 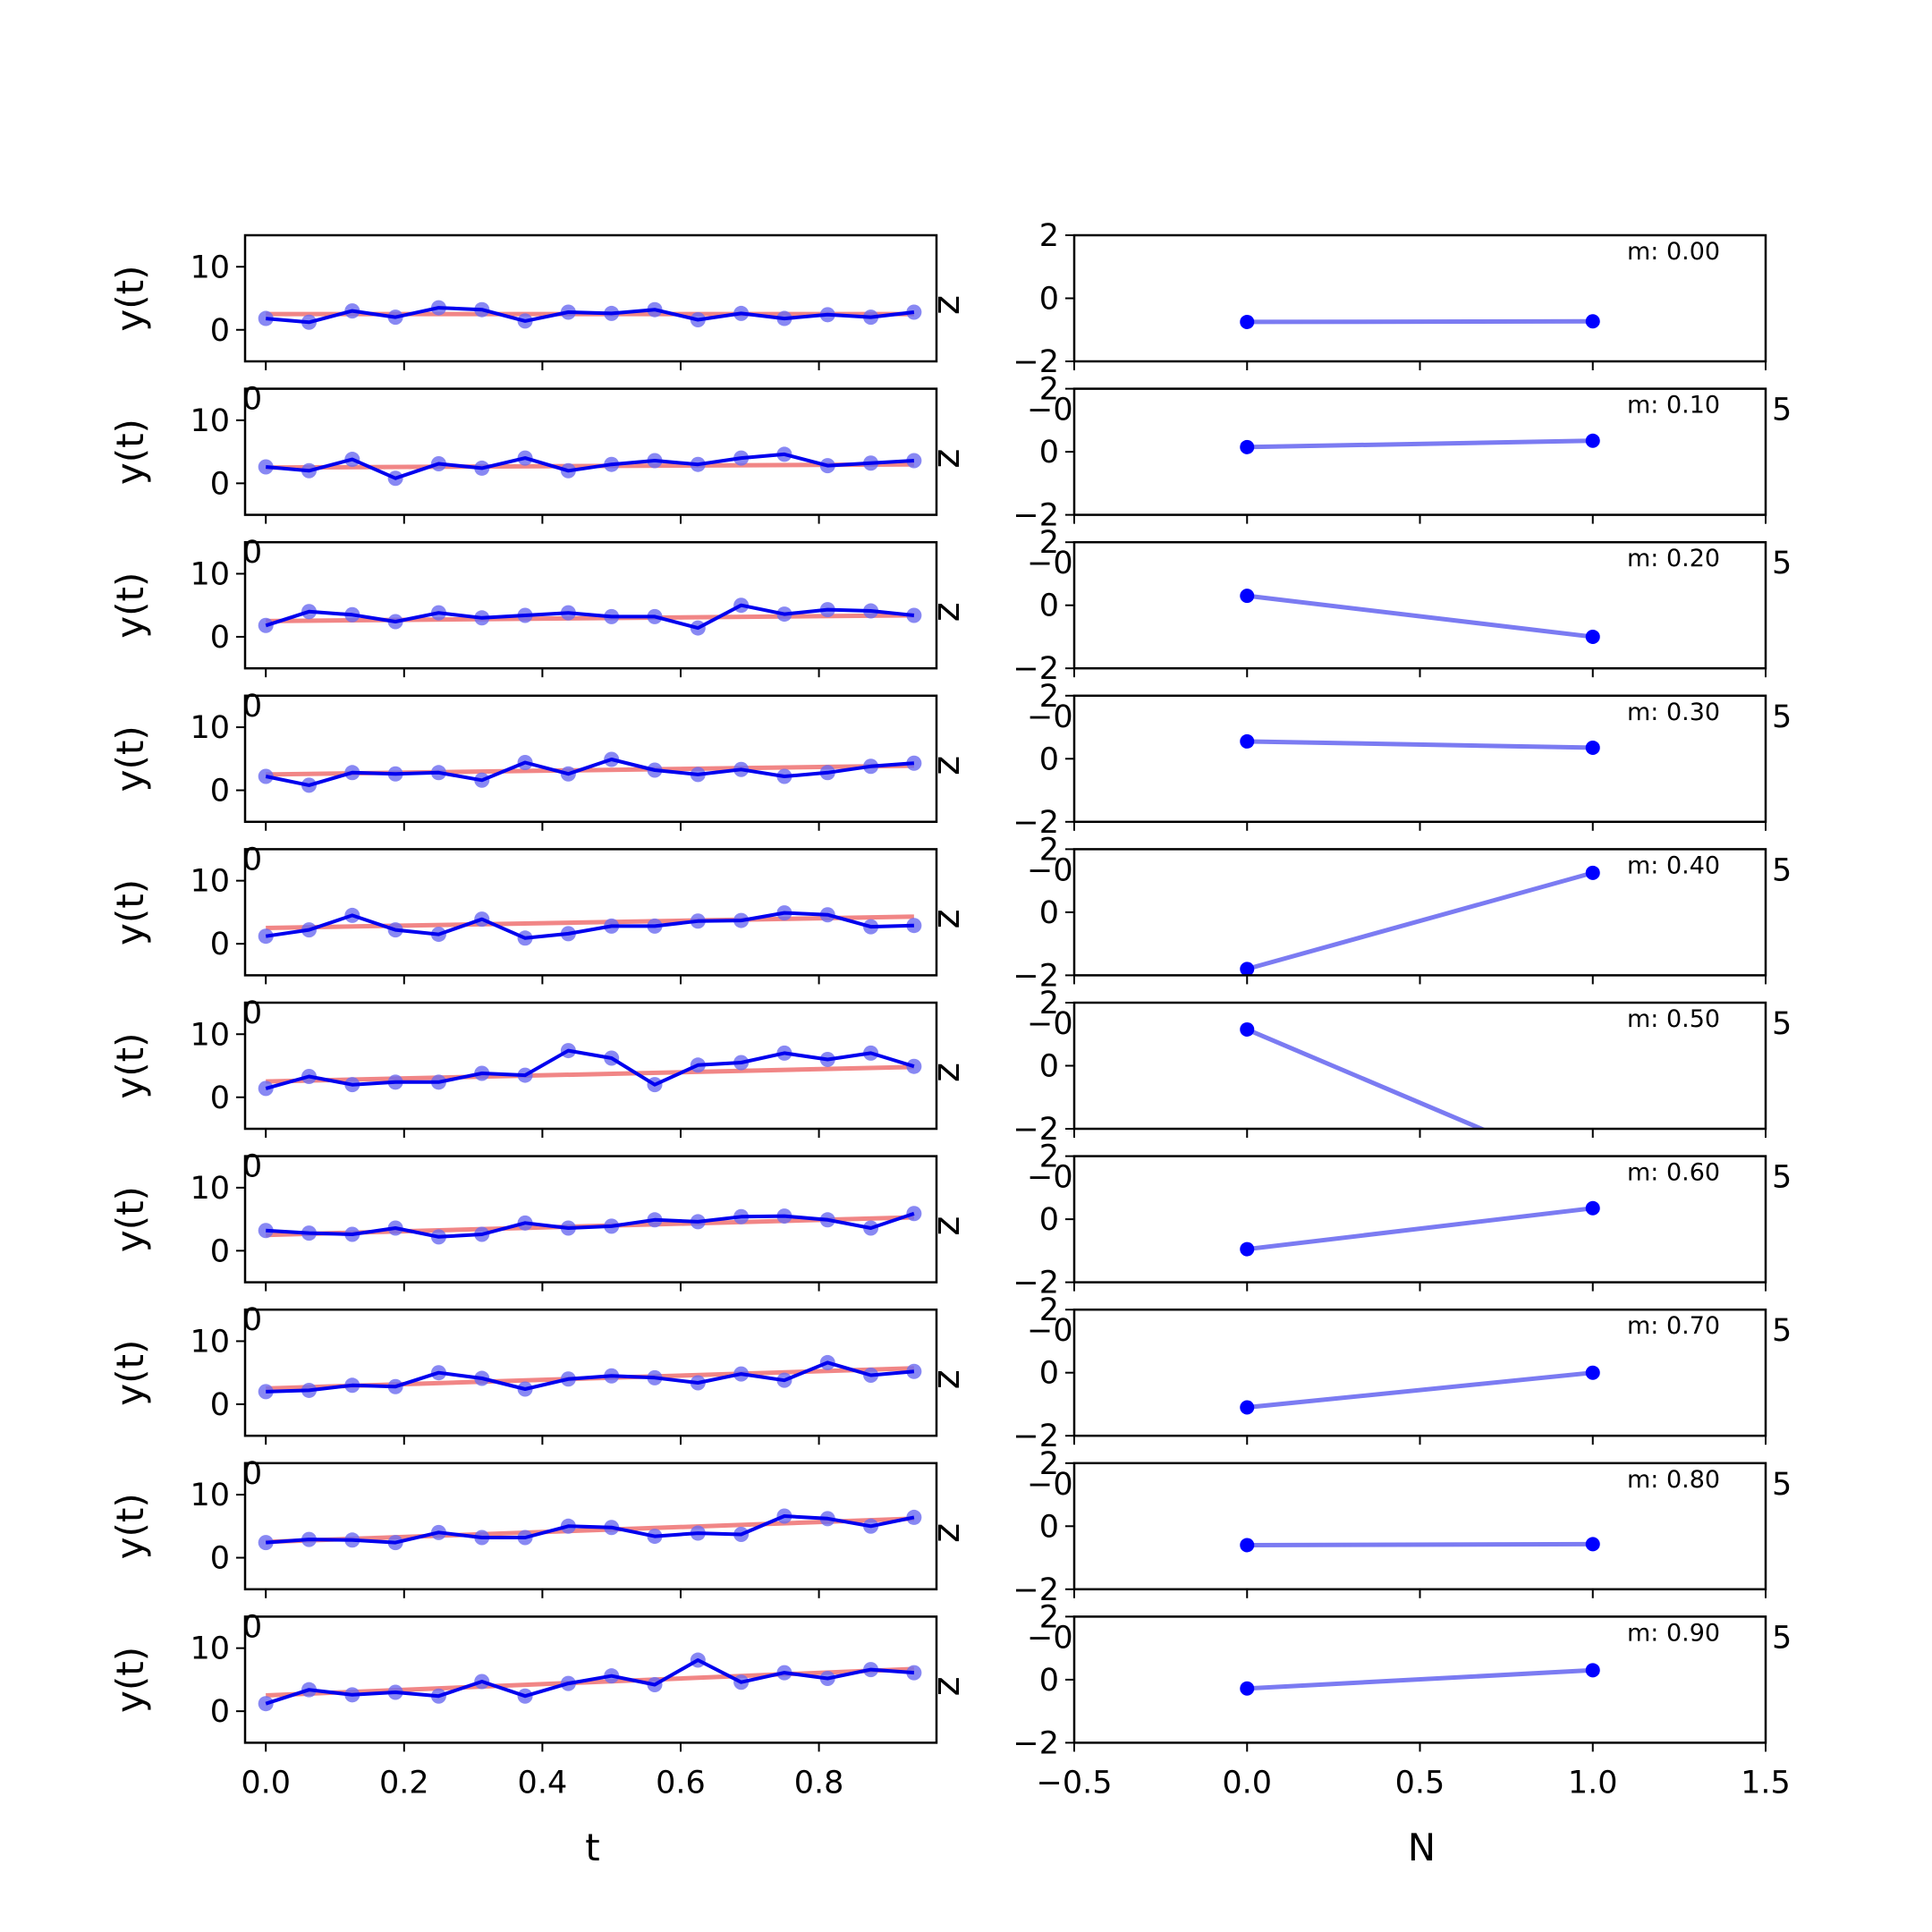 What do you see at coordinates (1593, 1783) in the screenshot?
I see `x-tick-label: 1.0` at bounding box center [1593, 1783].